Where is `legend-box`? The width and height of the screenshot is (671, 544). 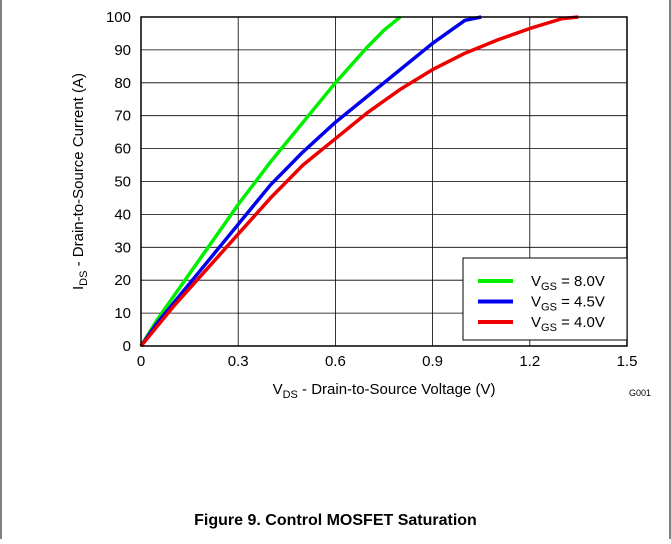 legend-box is located at coordinates (545, 299).